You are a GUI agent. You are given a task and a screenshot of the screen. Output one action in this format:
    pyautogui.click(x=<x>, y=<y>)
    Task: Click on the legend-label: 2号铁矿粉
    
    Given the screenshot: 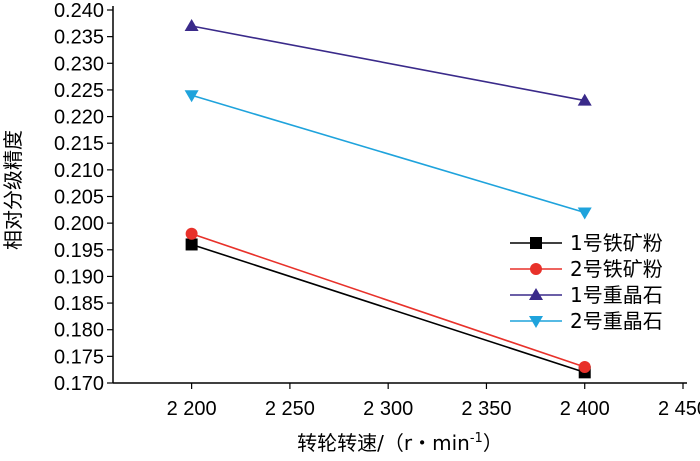 What is the action you would take?
    pyautogui.click(x=616, y=269)
    